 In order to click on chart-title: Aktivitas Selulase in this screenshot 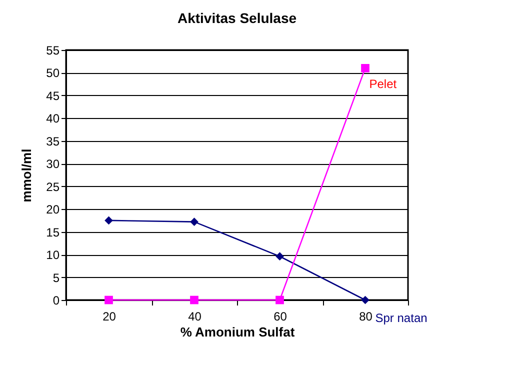, I will do `click(237, 18)`.